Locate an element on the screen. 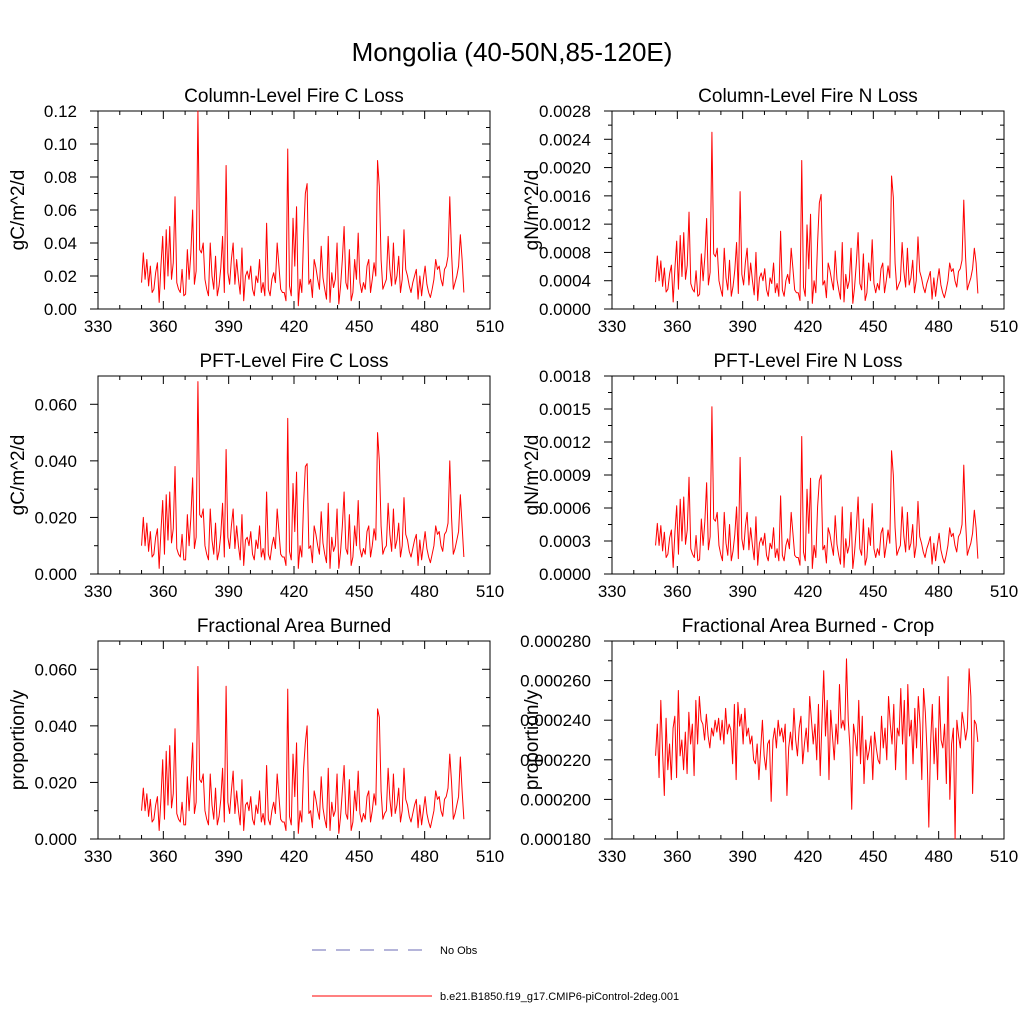 This screenshot has height=1024, width=1024. y-tick-label: 0.000220 is located at coordinates (555, 760).